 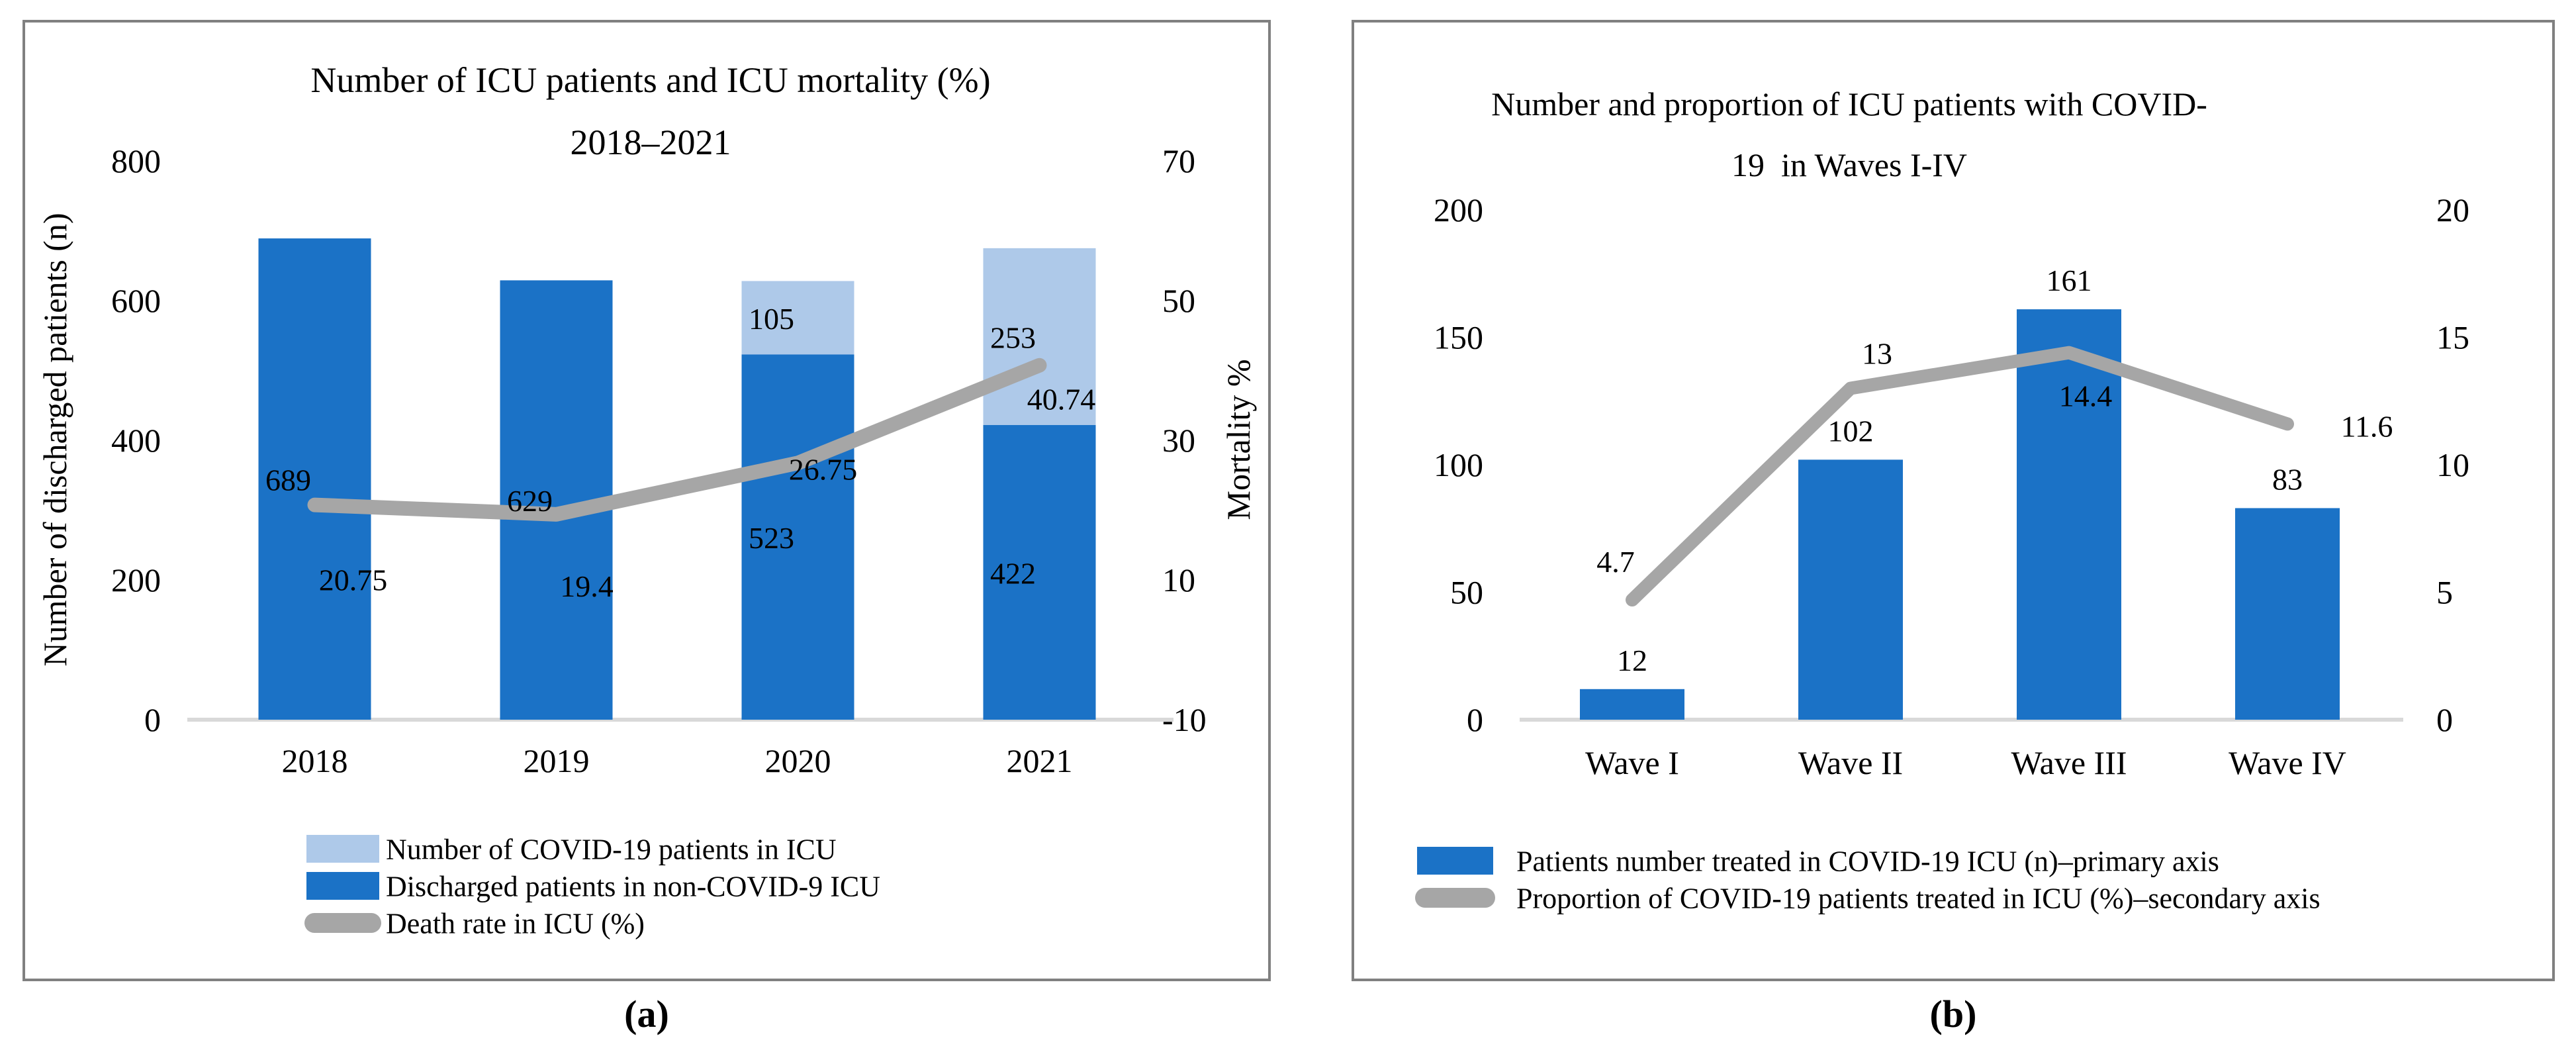 I want to click on line-label-13: 13, so click(x=1877, y=354).